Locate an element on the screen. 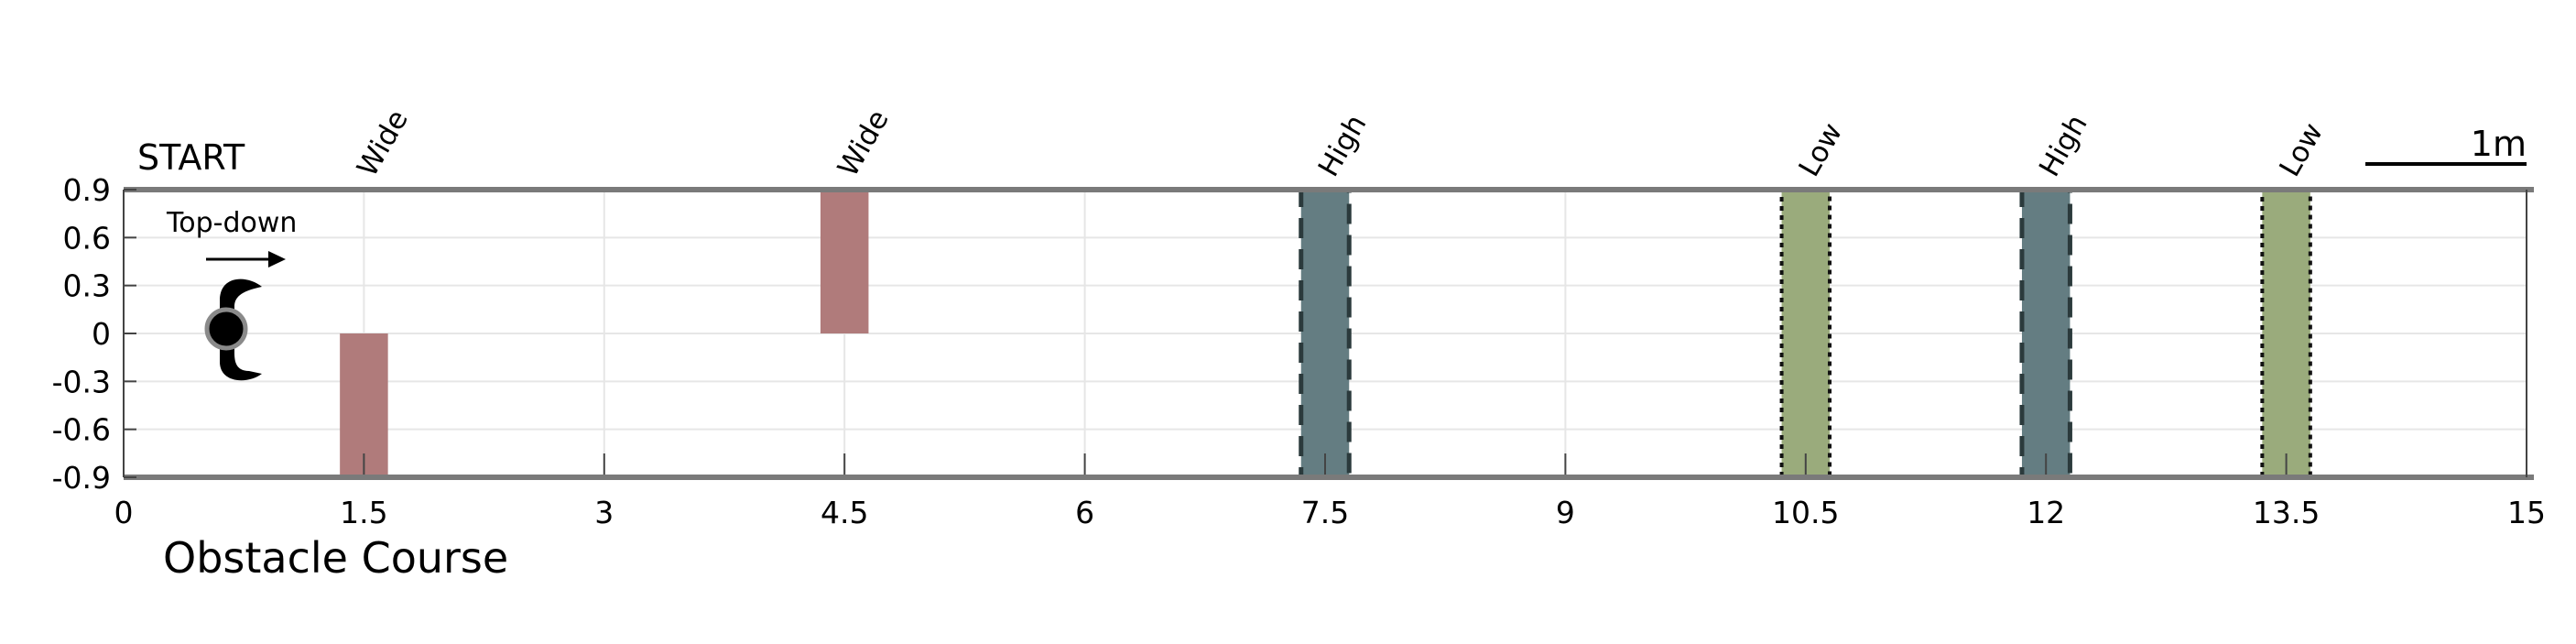 This screenshot has width=2576, height=644. robot-marker-icon is located at coordinates (226, 329).